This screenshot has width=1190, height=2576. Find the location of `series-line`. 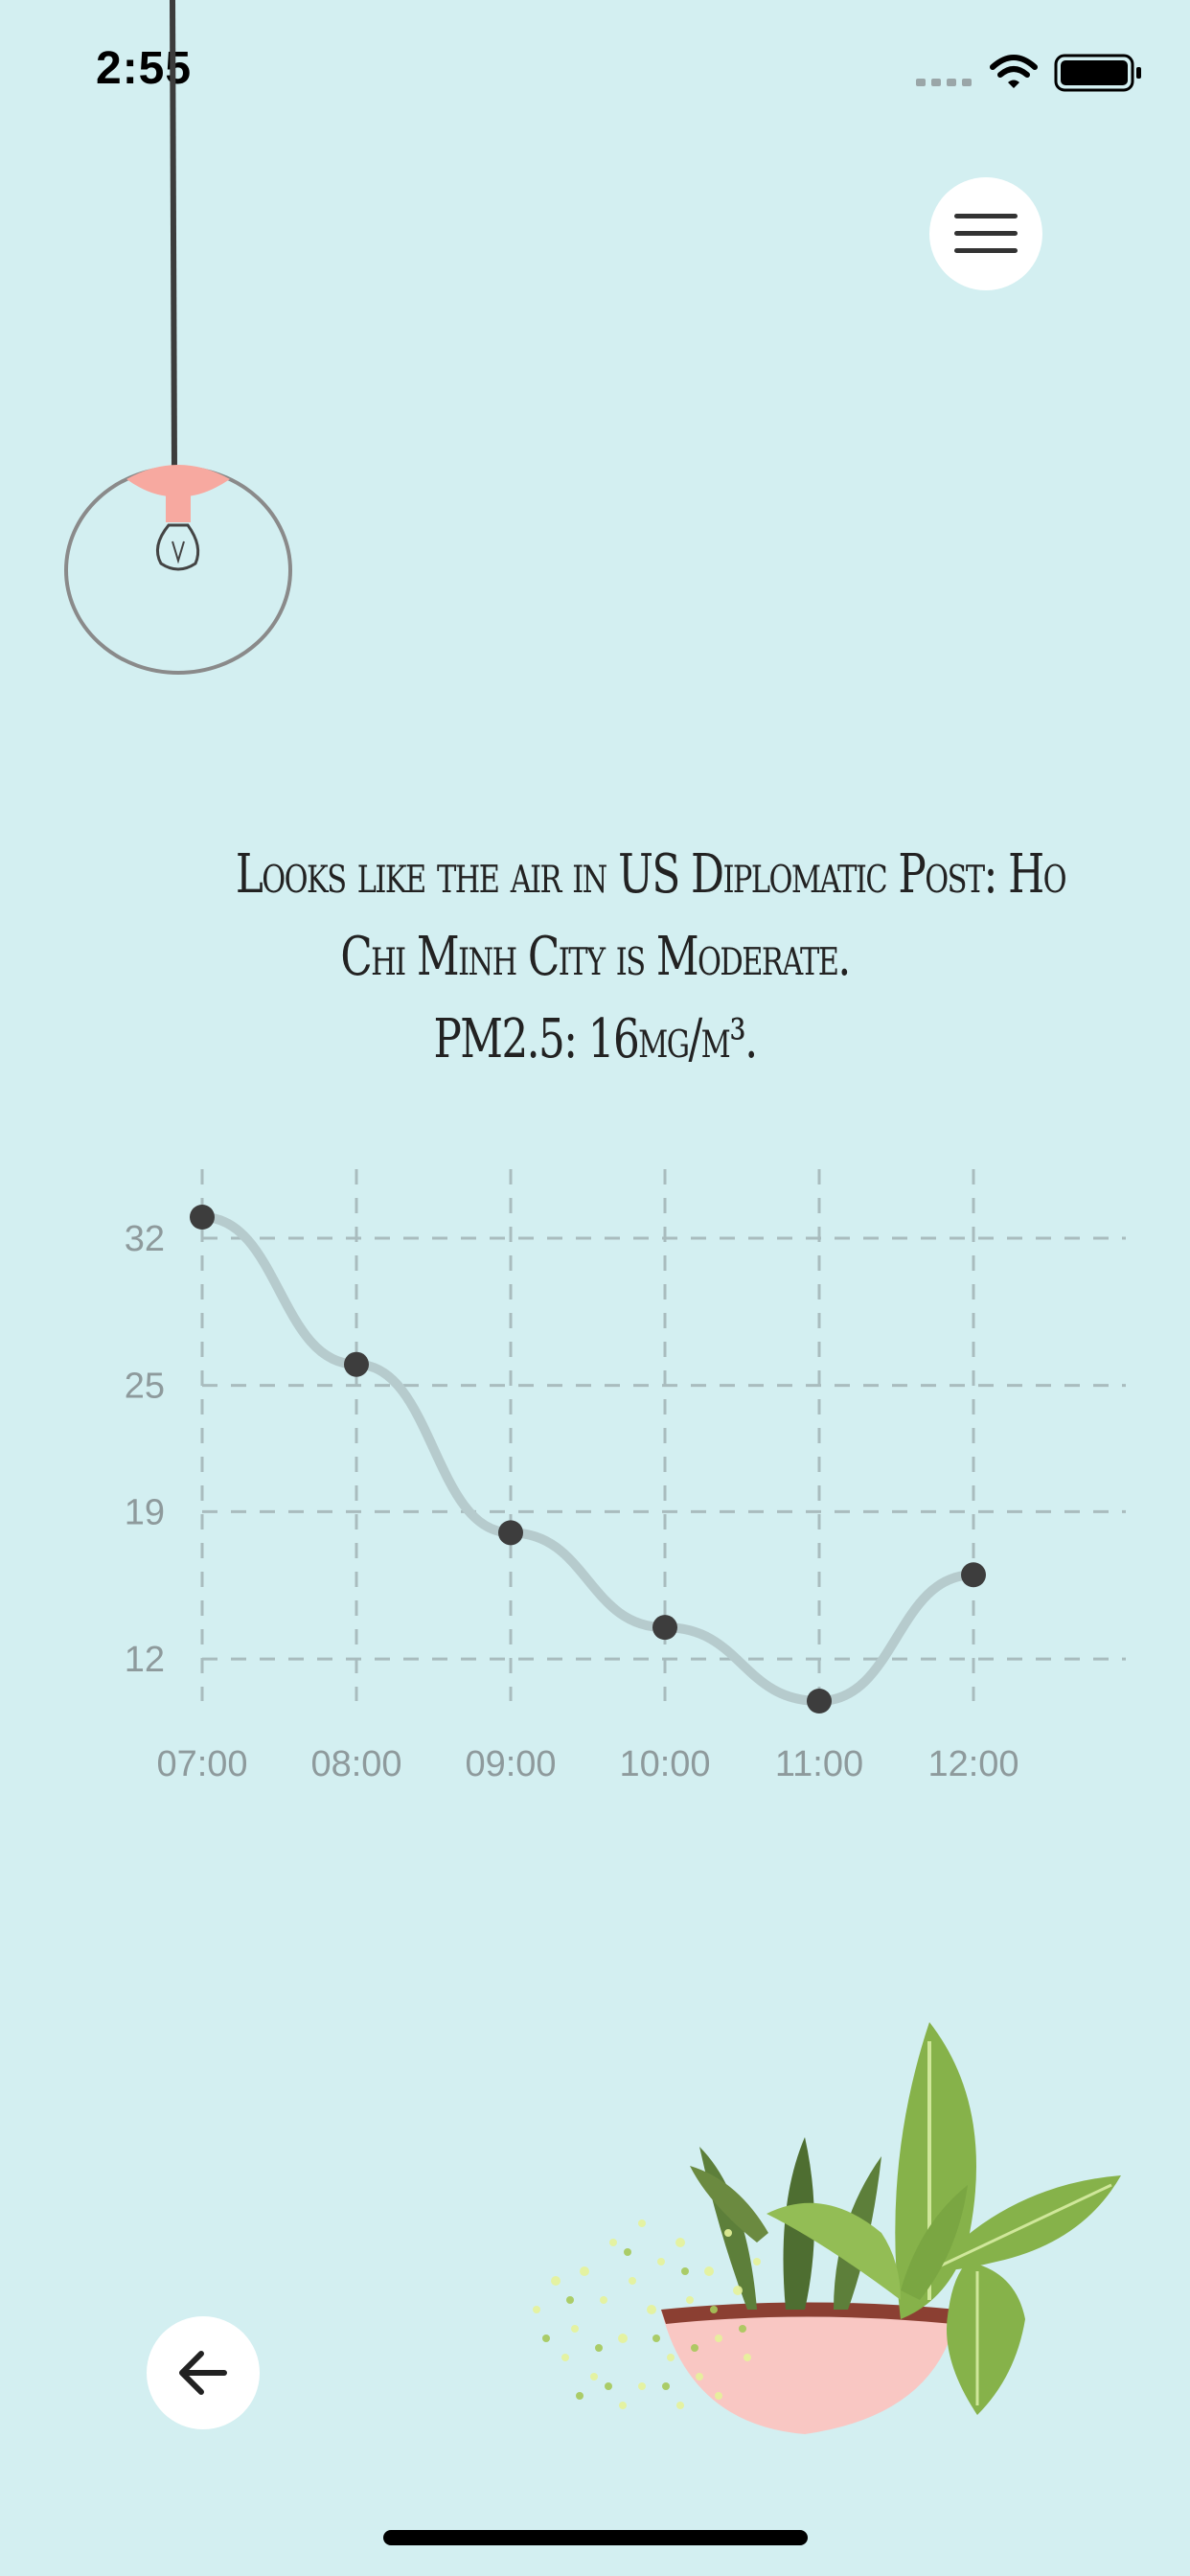

series-line is located at coordinates (588, 1459).